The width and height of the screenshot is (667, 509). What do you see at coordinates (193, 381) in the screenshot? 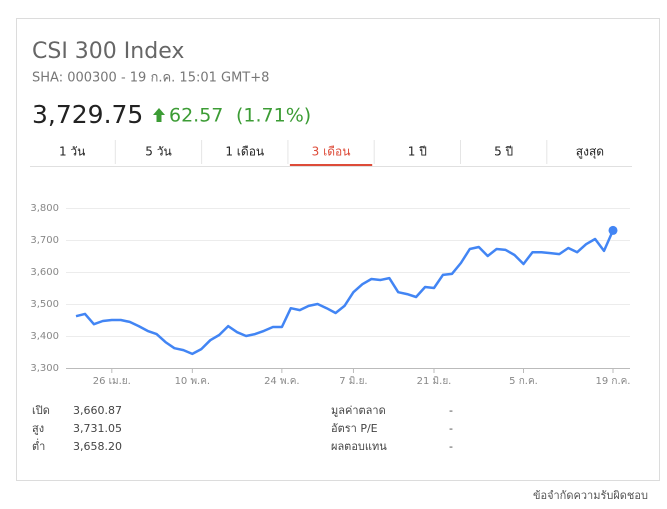
I see `x-tick-label: 10 พ.ค.` at bounding box center [193, 381].